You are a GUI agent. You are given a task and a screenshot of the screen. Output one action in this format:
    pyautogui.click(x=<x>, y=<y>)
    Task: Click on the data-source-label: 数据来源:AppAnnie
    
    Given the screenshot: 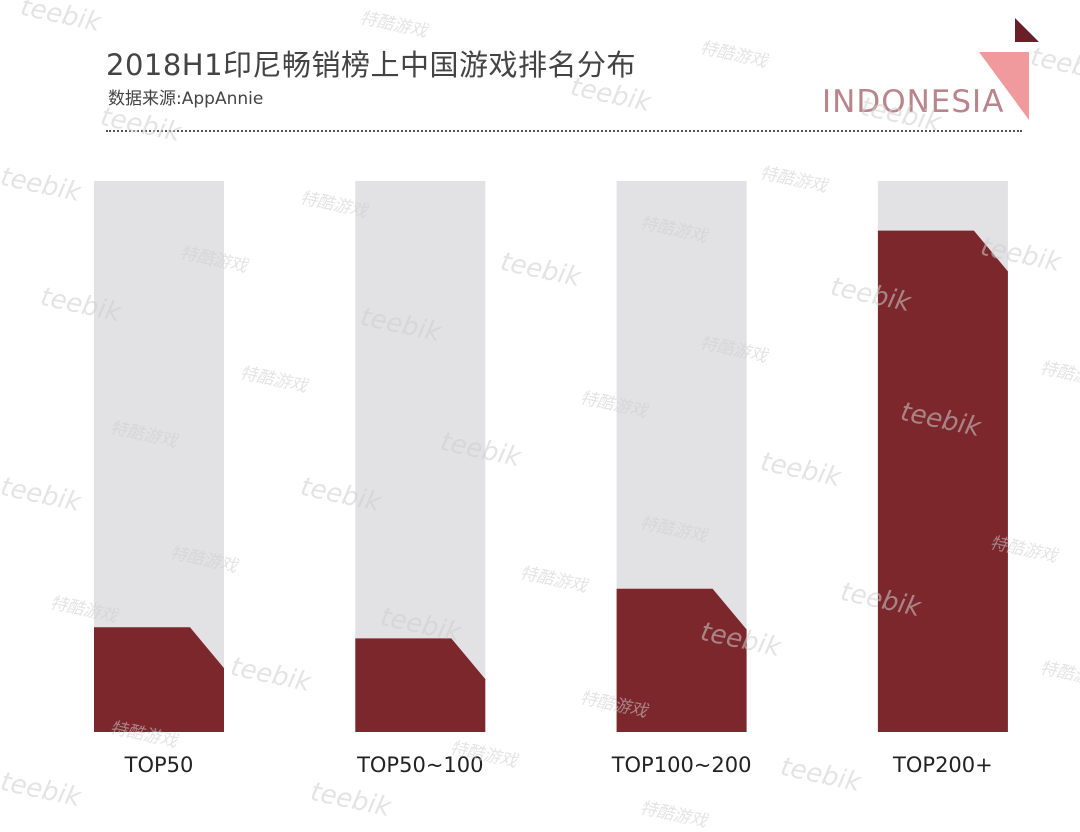 What is the action you would take?
    pyautogui.click(x=186, y=99)
    